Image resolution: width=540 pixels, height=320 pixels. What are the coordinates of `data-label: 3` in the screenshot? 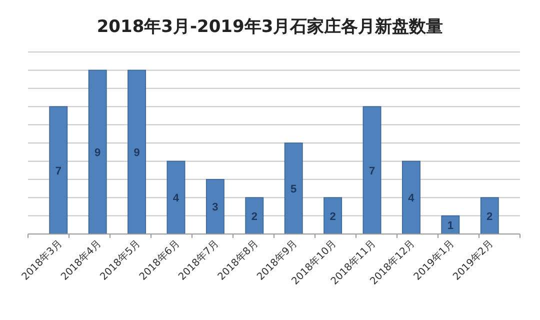 It's located at (215, 208).